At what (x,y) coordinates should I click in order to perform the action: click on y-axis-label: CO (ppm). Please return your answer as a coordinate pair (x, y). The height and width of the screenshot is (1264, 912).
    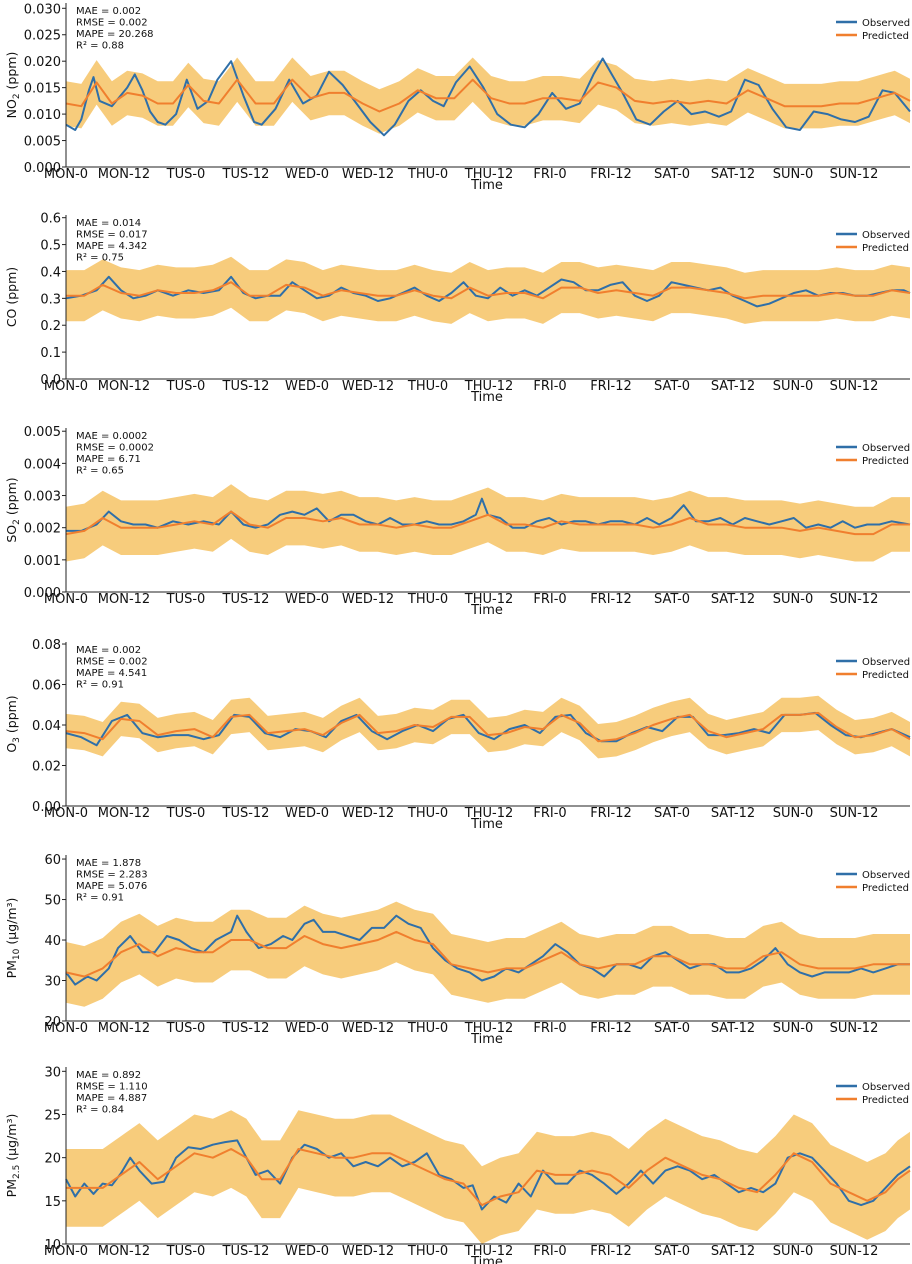
    Looking at the image, I should click on (11, 297).